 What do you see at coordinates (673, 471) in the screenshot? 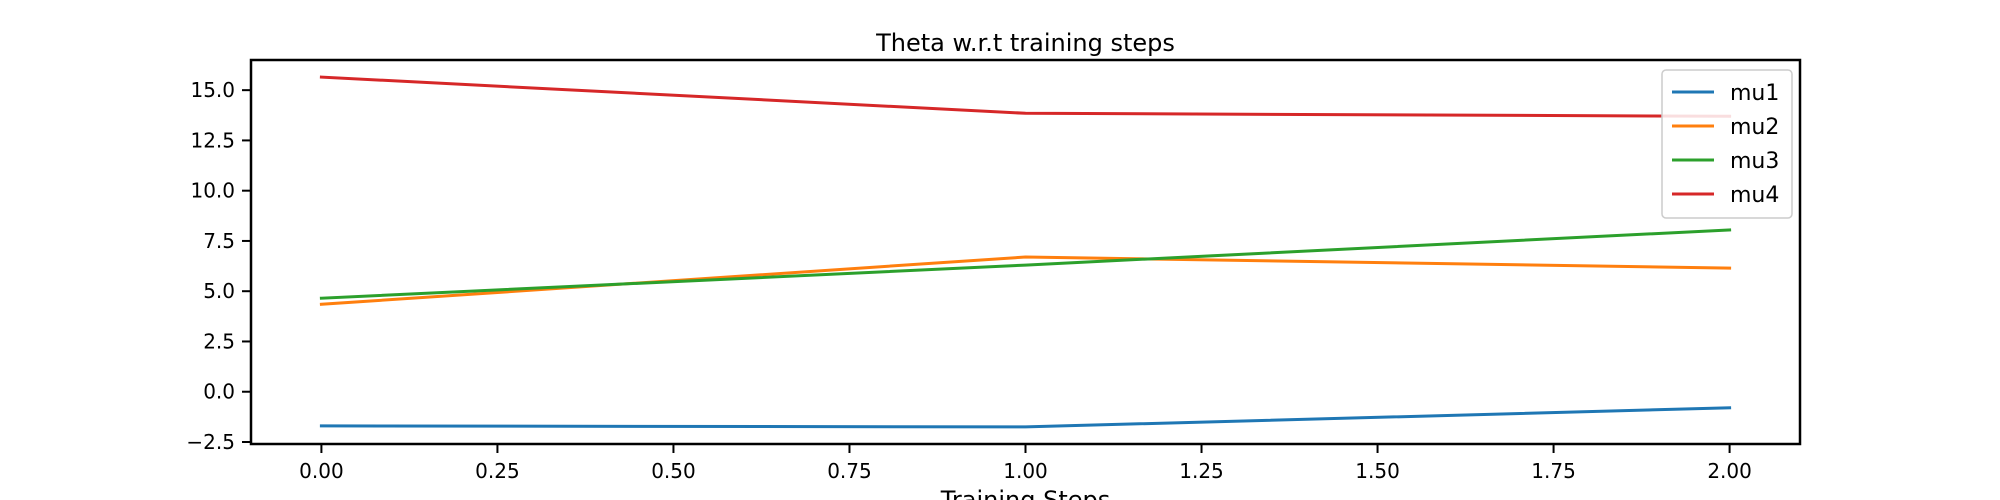
I see `x-tick-label: 0.50` at bounding box center [673, 471].